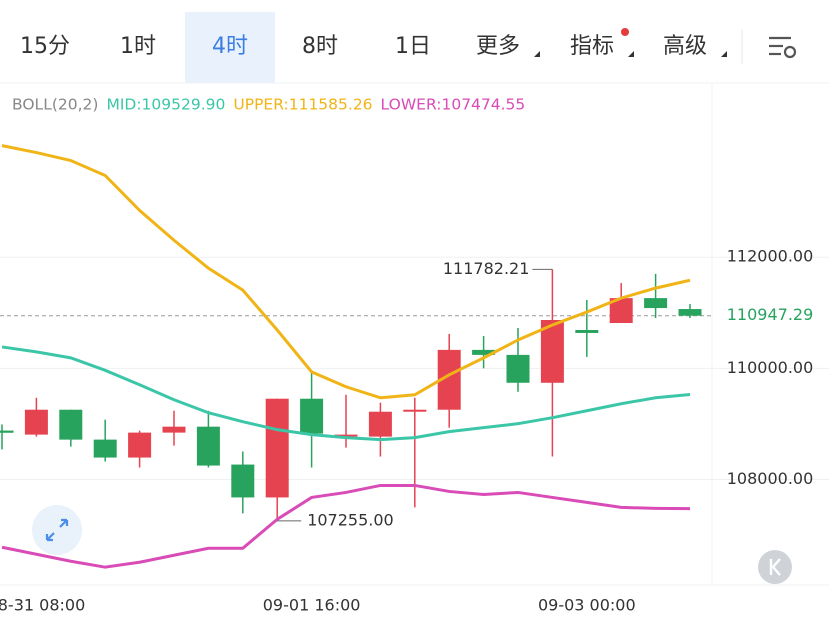 The width and height of the screenshot is (829, 631). What do you see at coordinates (770, 478) in the screenshot?
I see `y-tick-label: 108000.00` at bounding box center [770, 478].